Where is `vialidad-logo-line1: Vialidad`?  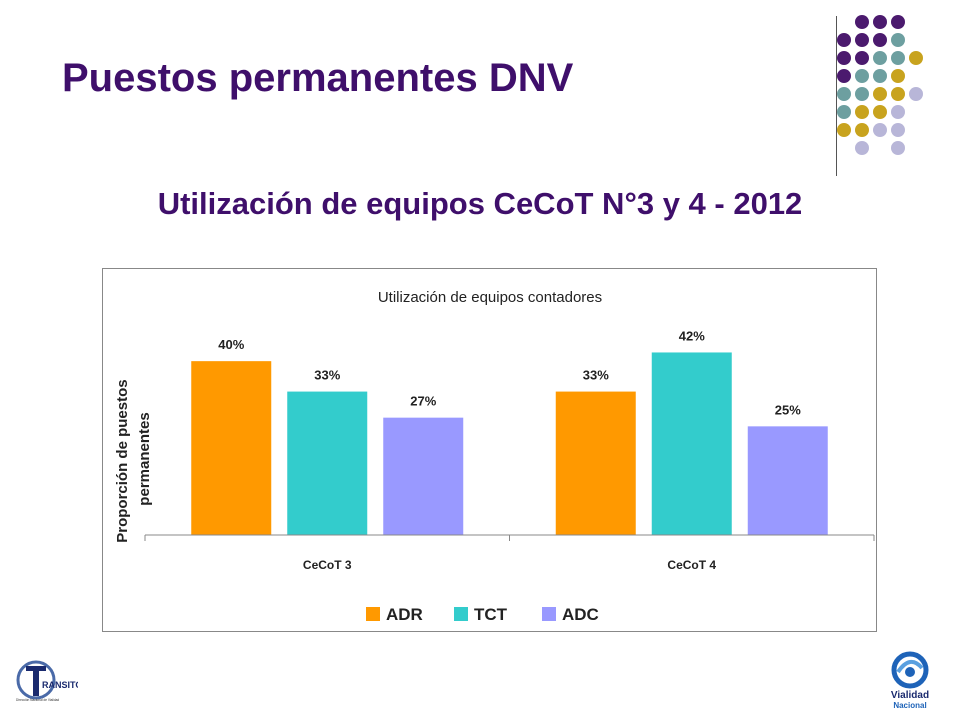
vialidad-logo-line1: Vialidad is located at coordinates (910, 695).